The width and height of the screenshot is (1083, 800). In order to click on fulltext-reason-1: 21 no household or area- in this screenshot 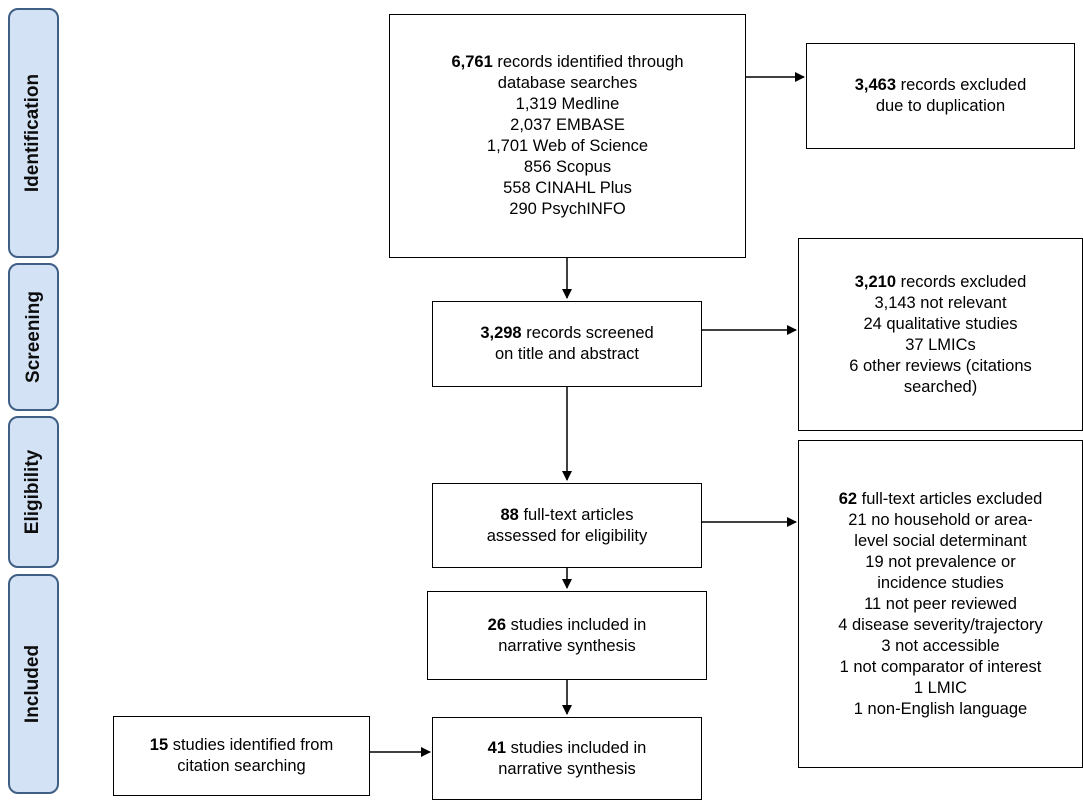, I will do `click(940, 519)`.